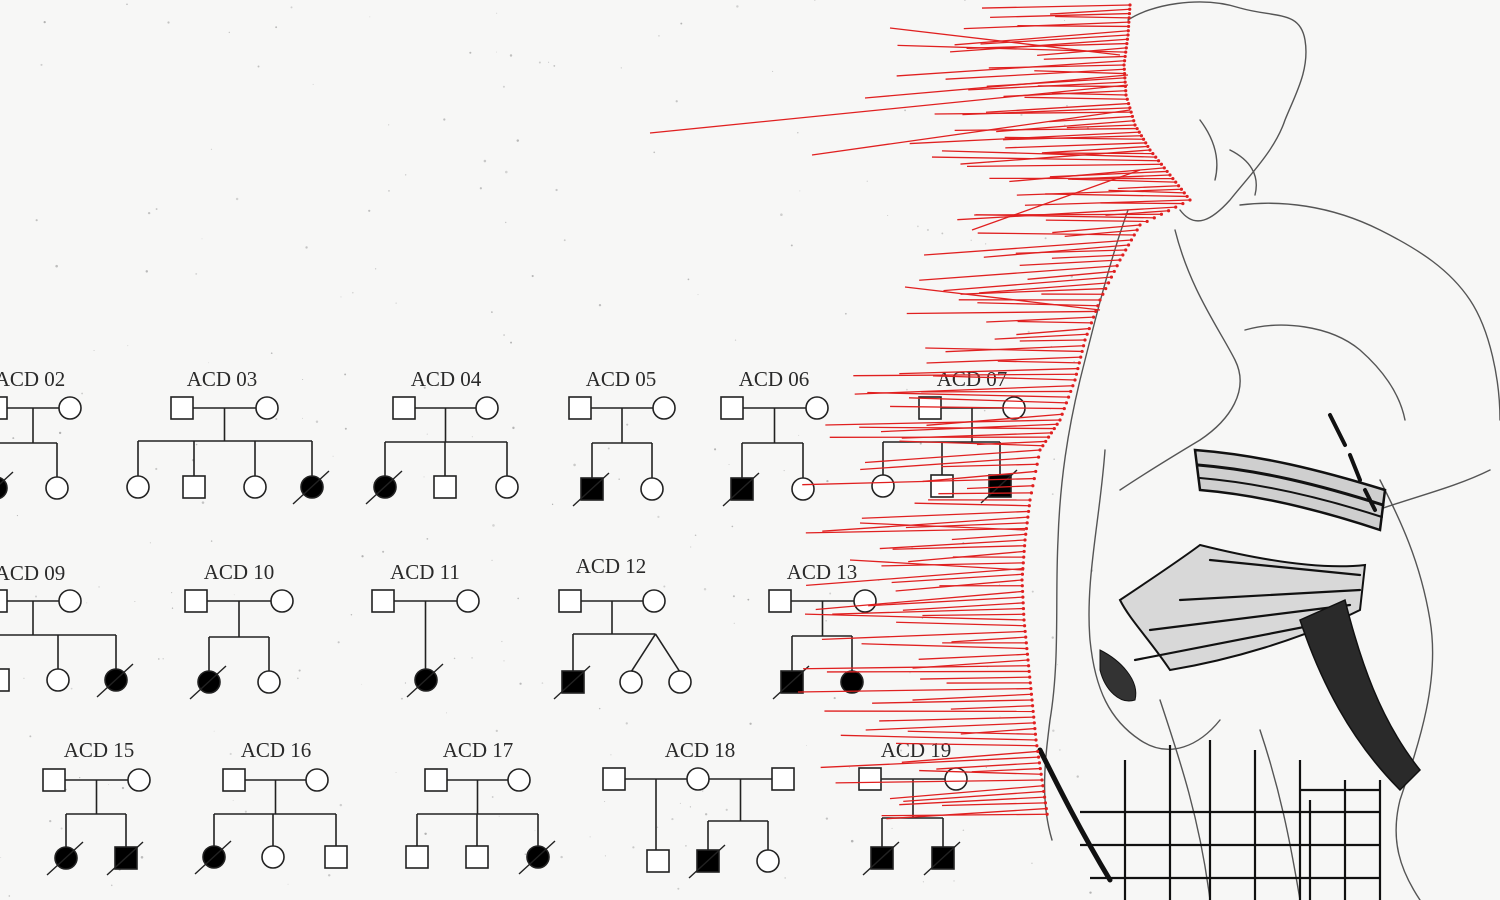 Image resolution: width=1500 pixels, height=900 pixels. Describe the element at coordinates (1325, 372) in the screenshot. I see `figure-outline-chest` at that location.